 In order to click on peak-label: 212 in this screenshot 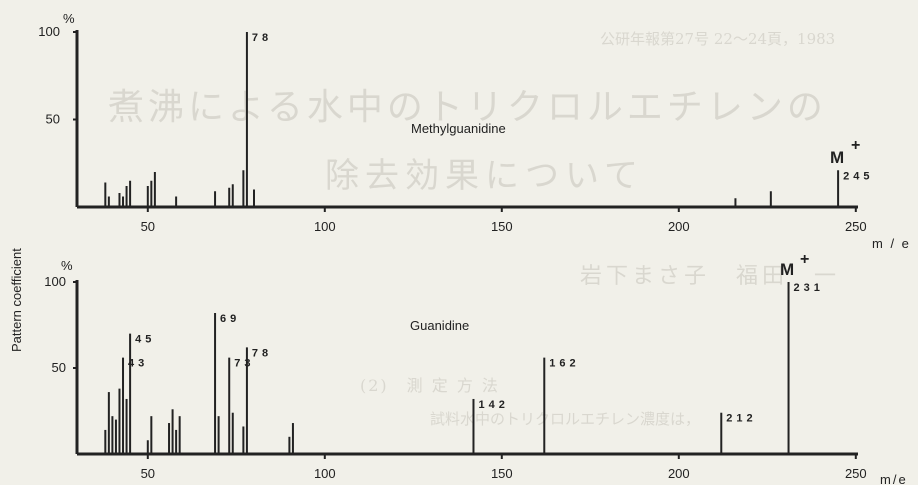, I will do `click(741, 419)`.